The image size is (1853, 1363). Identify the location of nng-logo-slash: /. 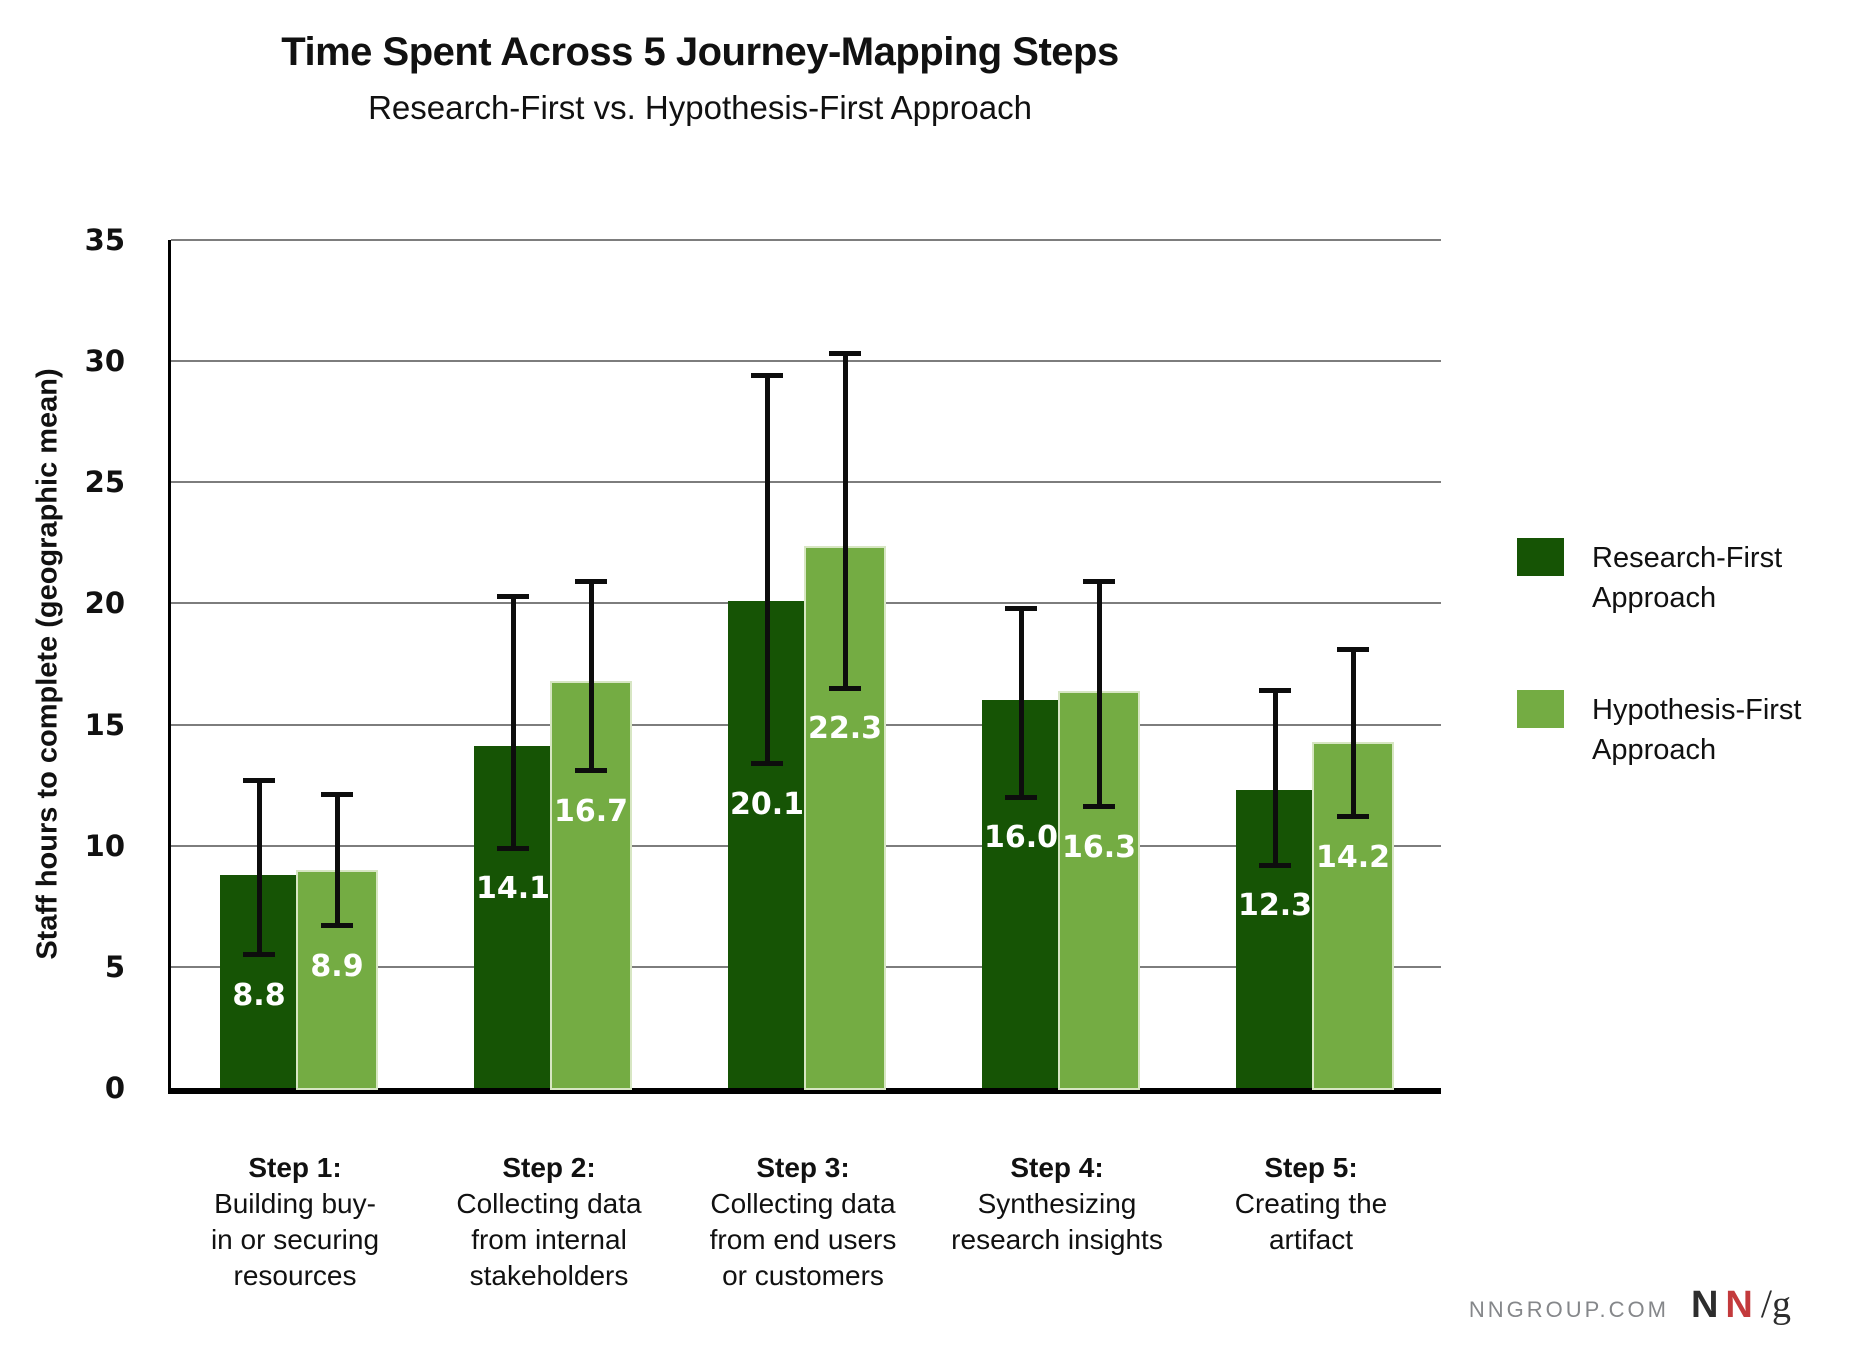
(1766, 1303).